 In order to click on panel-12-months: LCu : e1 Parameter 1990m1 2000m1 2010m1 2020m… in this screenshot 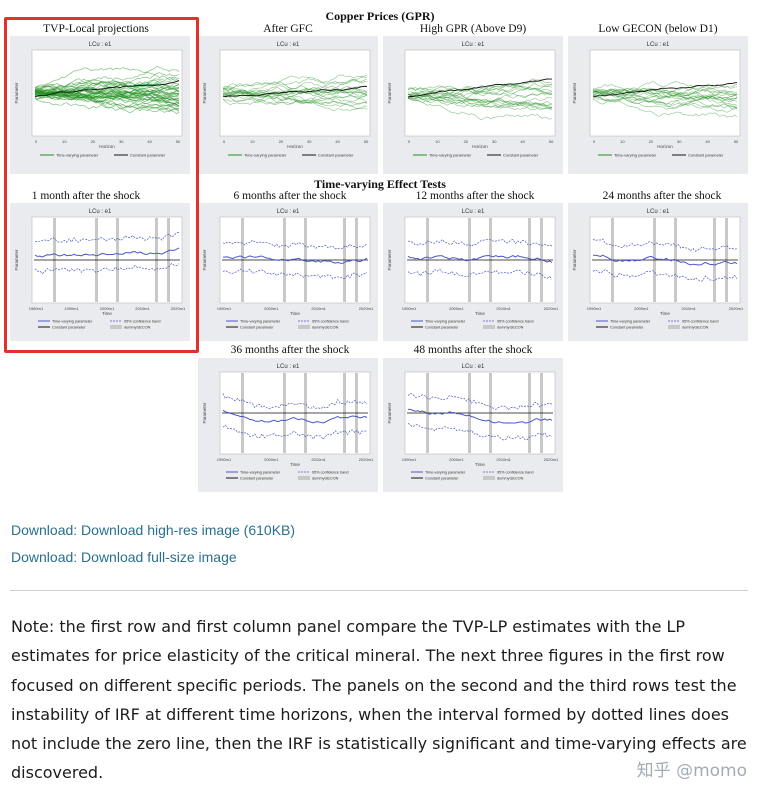, I will do `click(473, 272)`.